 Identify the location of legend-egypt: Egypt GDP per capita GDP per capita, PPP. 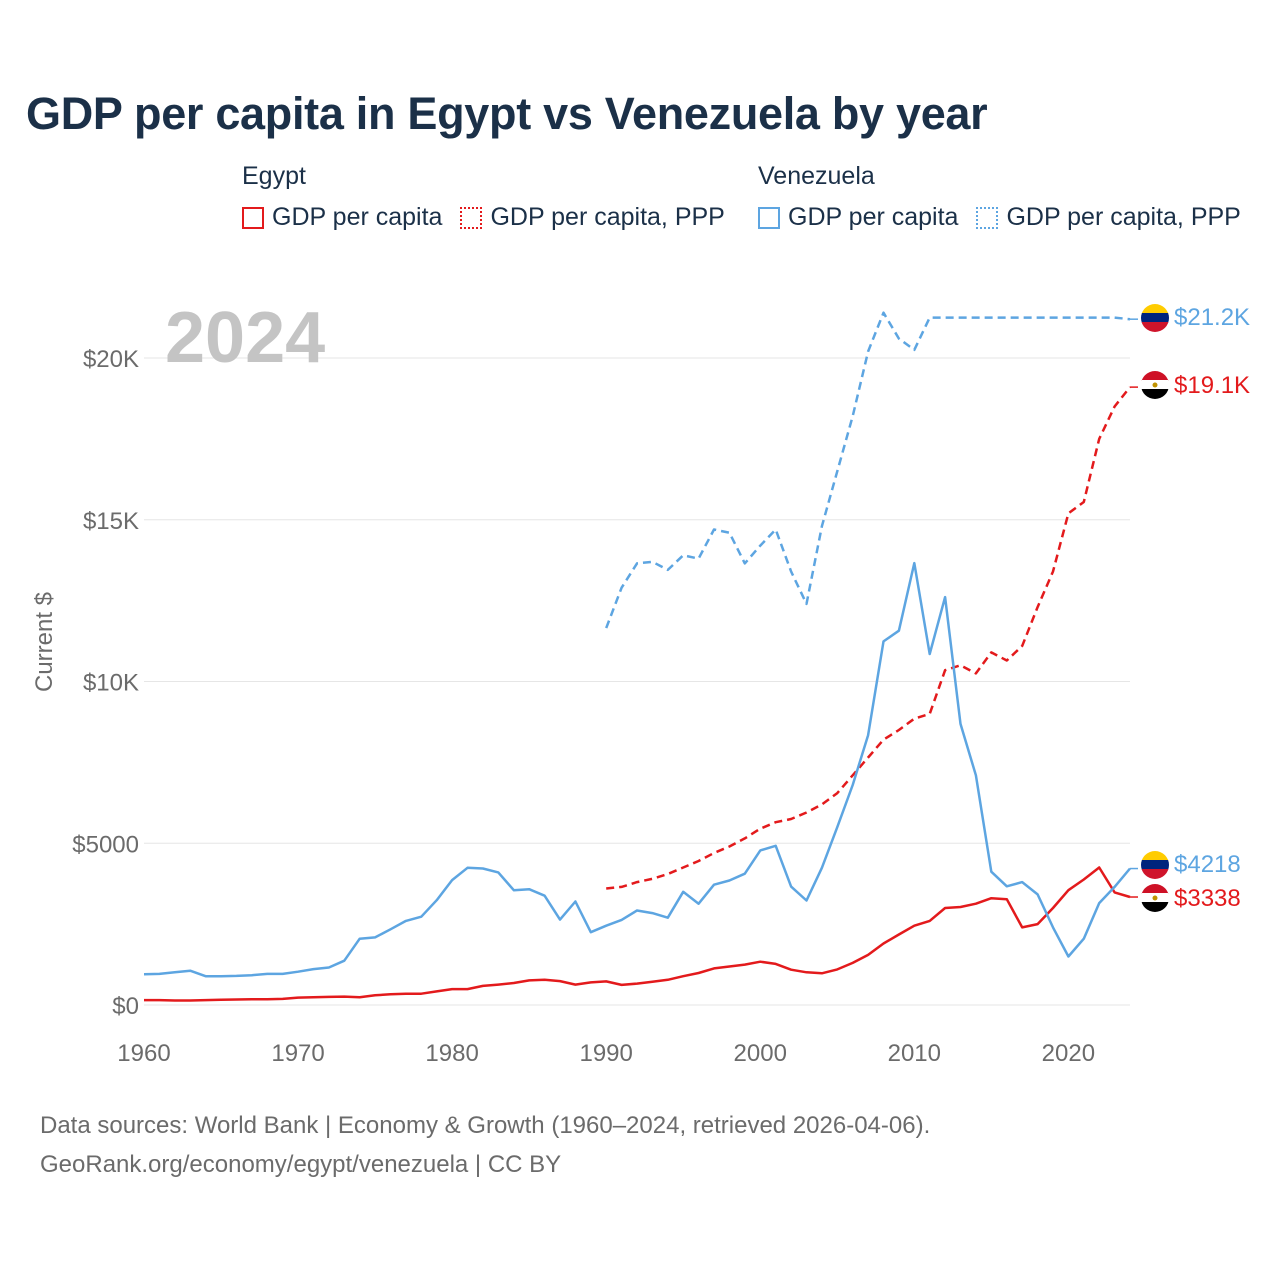
(492, 197).